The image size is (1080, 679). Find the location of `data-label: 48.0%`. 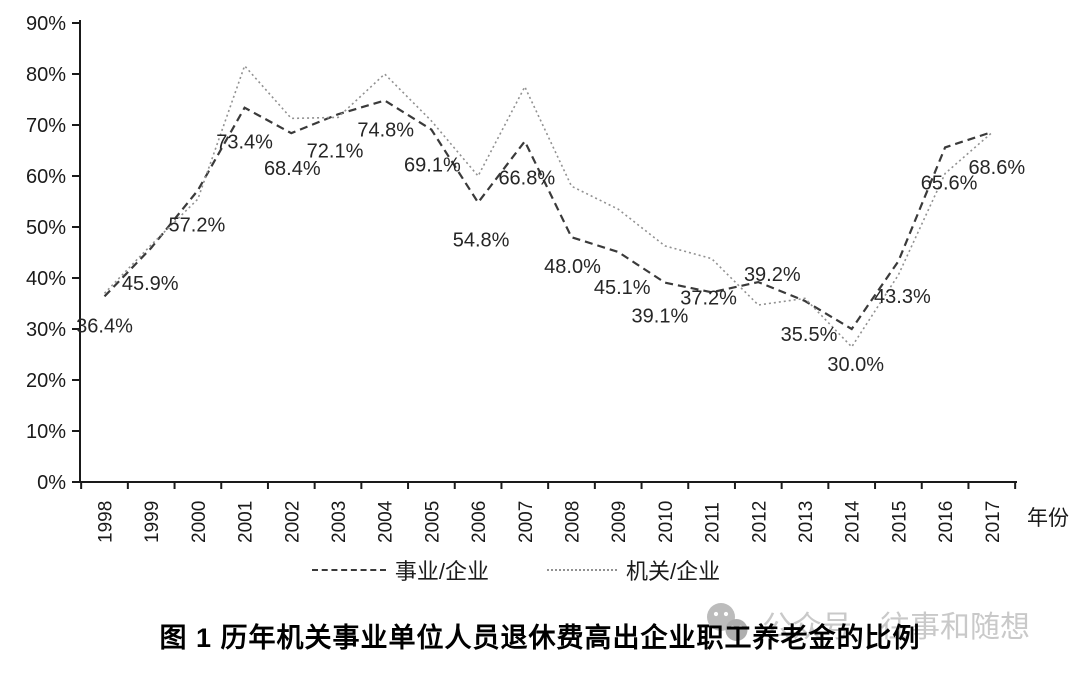

data-label: 48.0% is located at coordinates (572, 267).